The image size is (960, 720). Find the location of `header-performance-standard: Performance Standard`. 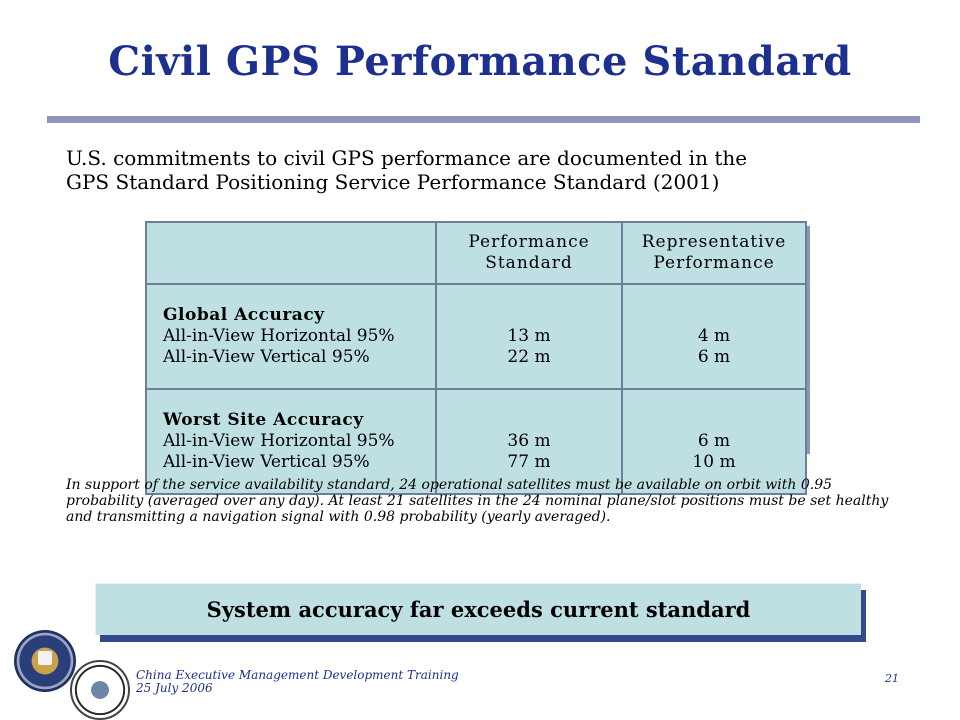

header-performance-standard: Performance Standard is located at coordinates (529, 253).